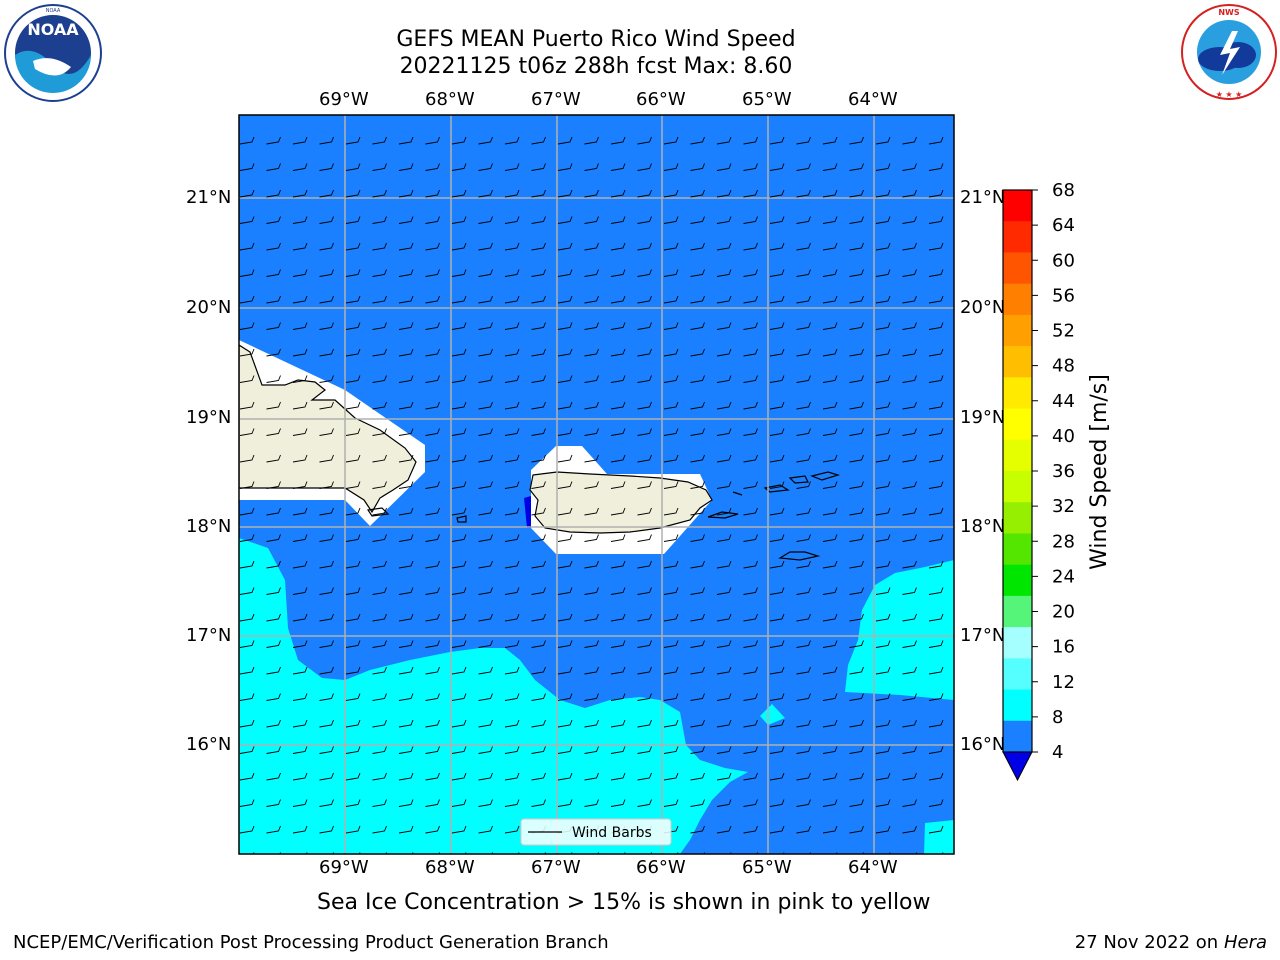 The height and width of the screenshot is (960, 1280). What do you see at coordinates (982, 526) in the screenshot?
I see `lat-label-right-18n: 18°N` at bounding box center [982, 526].